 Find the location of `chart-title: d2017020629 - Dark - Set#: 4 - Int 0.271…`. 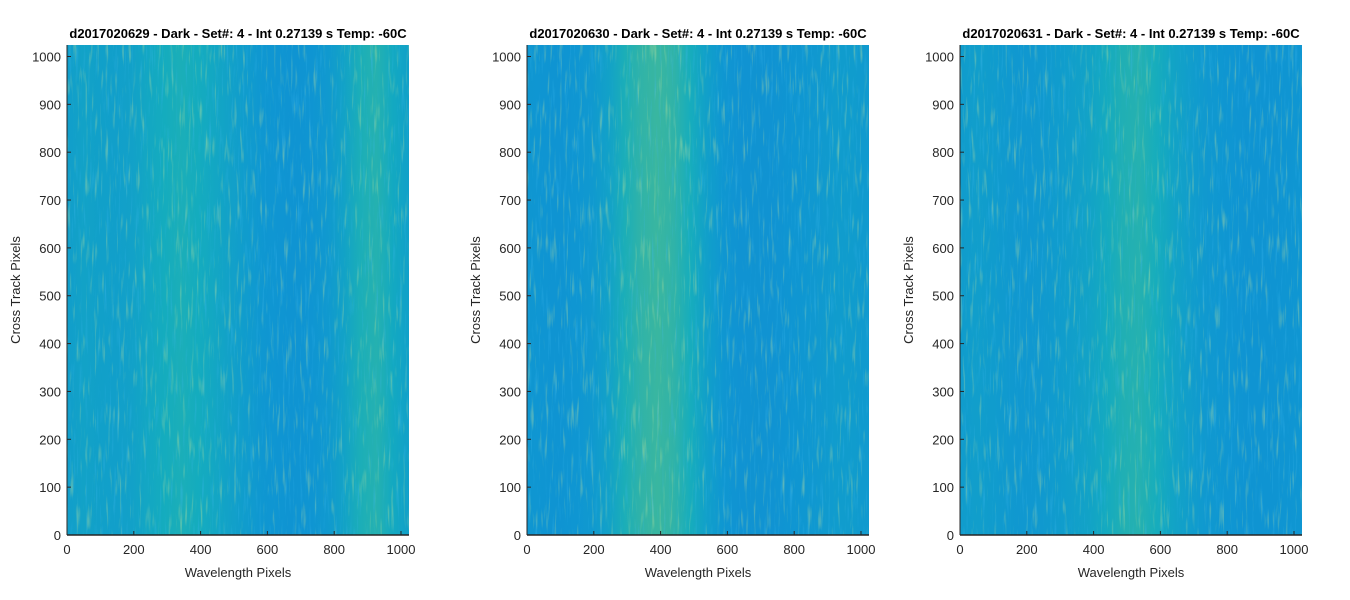

chart-title: d2017020629 - Dark - Set#: 4 - Int 0.271… is located at coordinates (238, 33).